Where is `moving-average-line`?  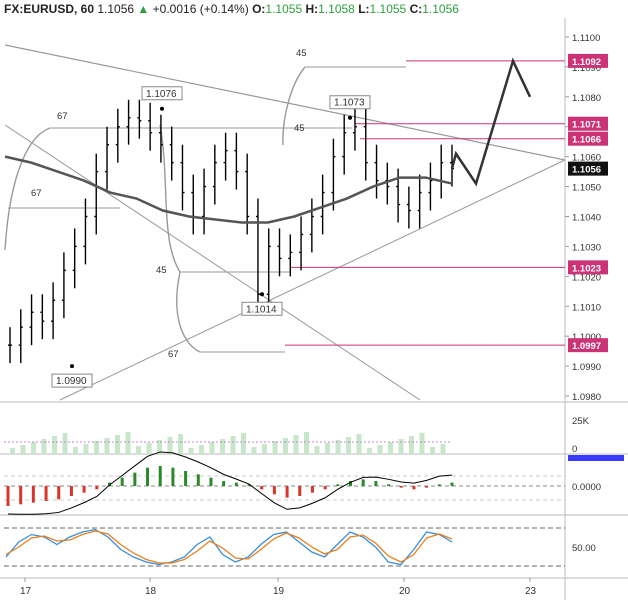 moving-average-line is located at coordinates (228, 189).